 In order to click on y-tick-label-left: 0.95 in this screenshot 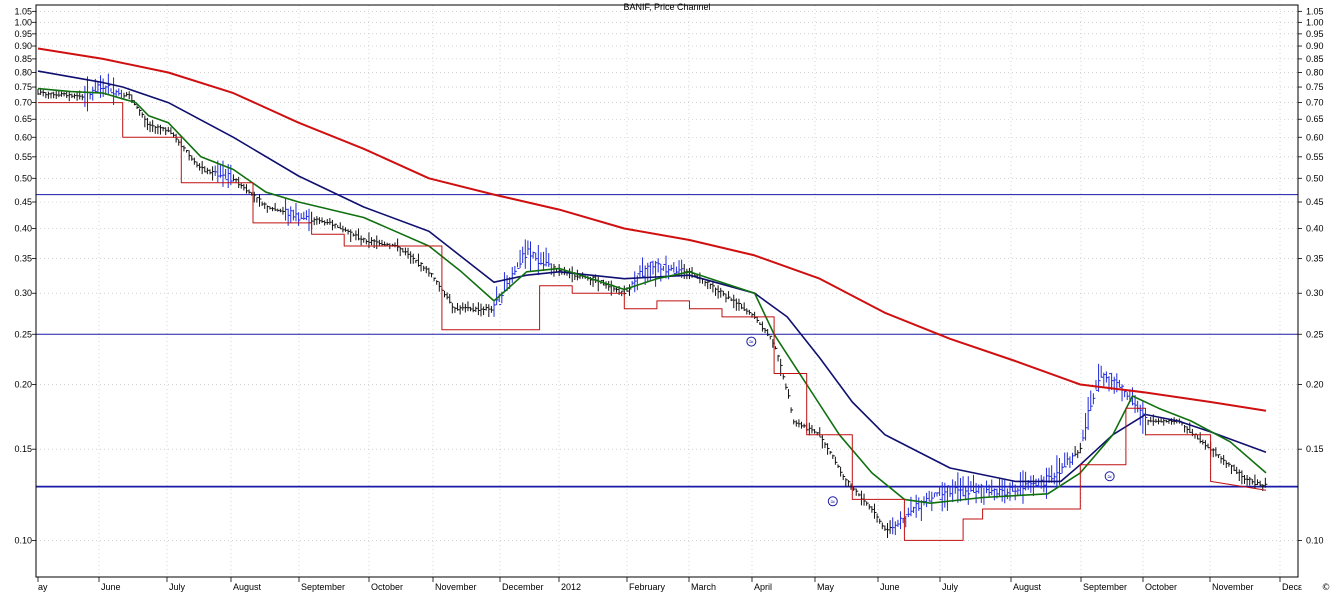, I will do `click(23, 34)`.